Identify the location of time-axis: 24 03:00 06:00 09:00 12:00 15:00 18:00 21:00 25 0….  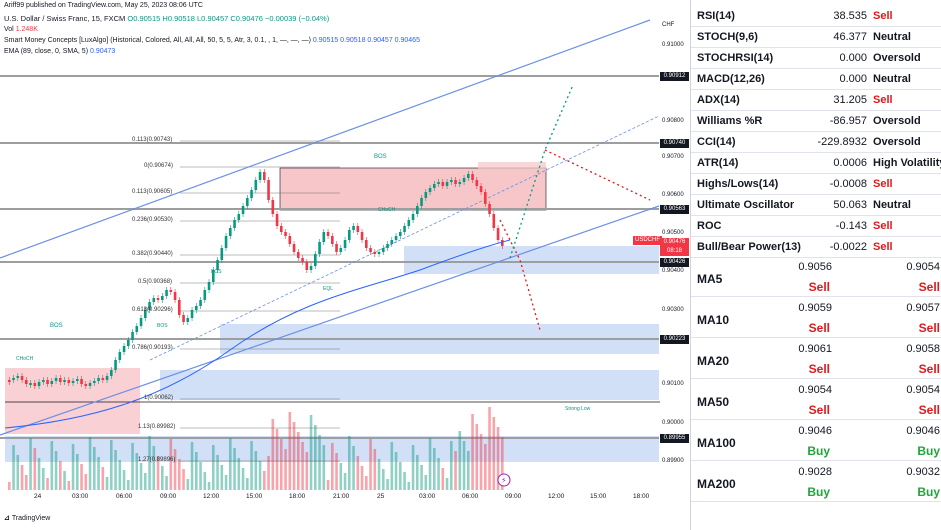
(329, 498).